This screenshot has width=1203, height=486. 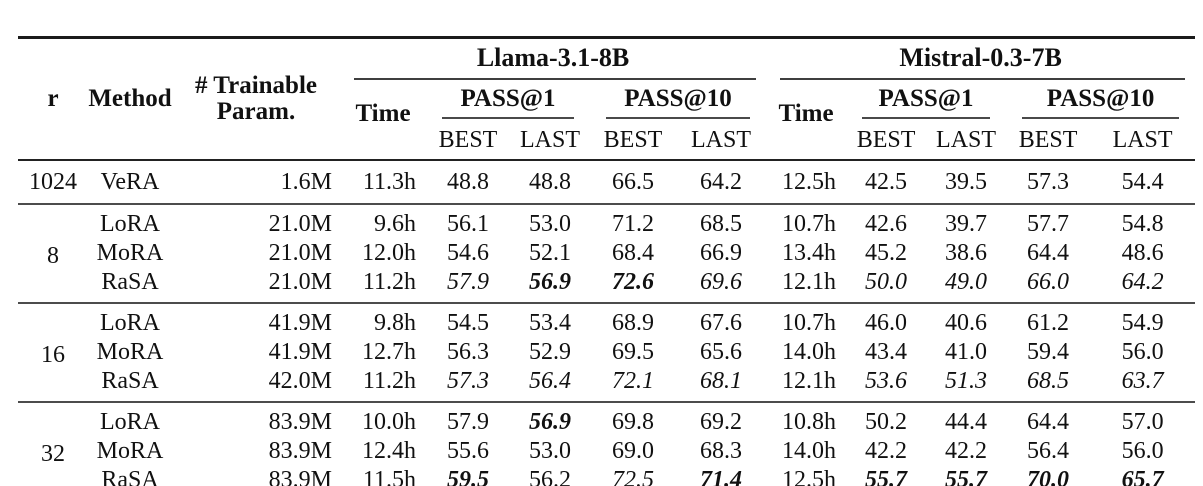 I want to click on col-header-r: r, so click(x=53, y=98).